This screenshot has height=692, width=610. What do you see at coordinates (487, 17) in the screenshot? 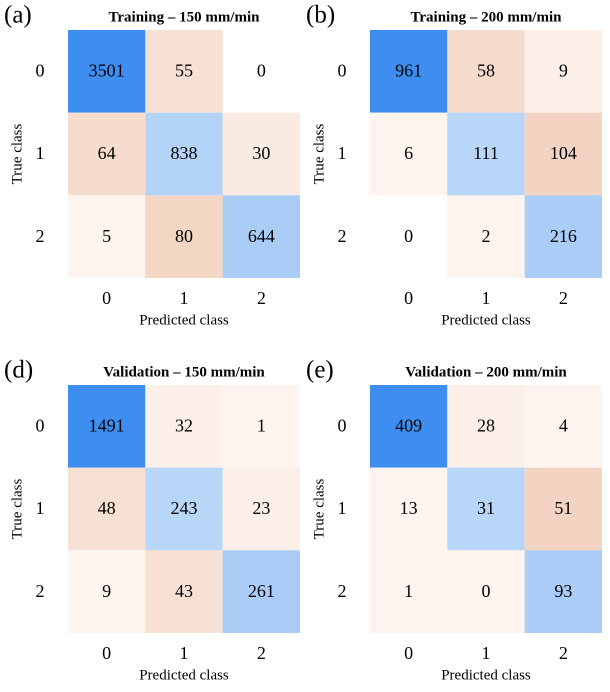
I see `panel-title: Training – 200 mm/min` at bounding box center [487, 17].